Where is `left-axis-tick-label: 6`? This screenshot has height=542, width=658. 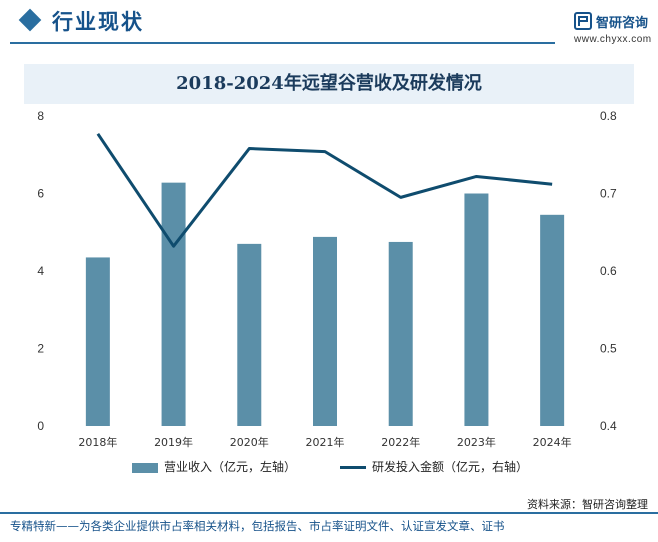
left-axis-tick-label: 6 is located at coordinates (40, 194).